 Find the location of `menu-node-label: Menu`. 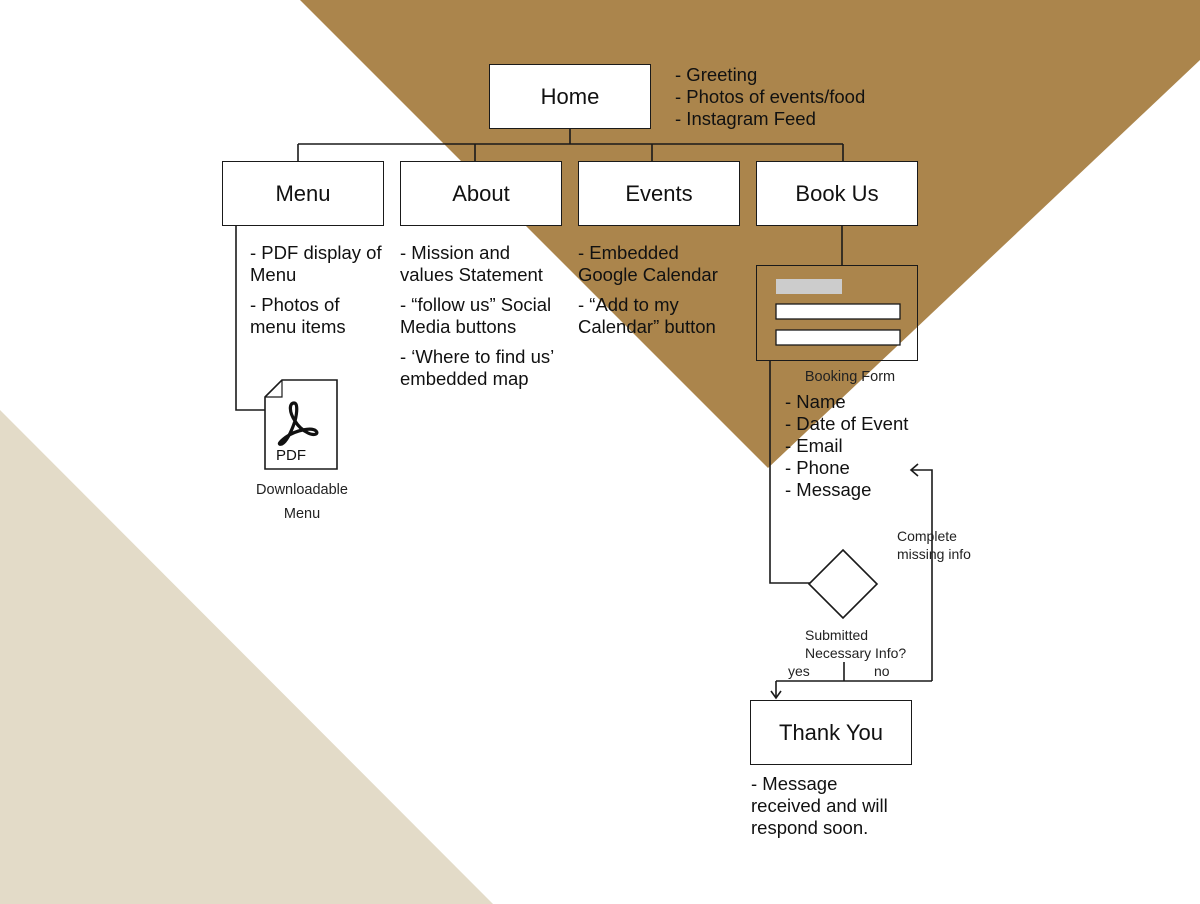

menu-node-label: Menu is located at coordinates (303, 193).